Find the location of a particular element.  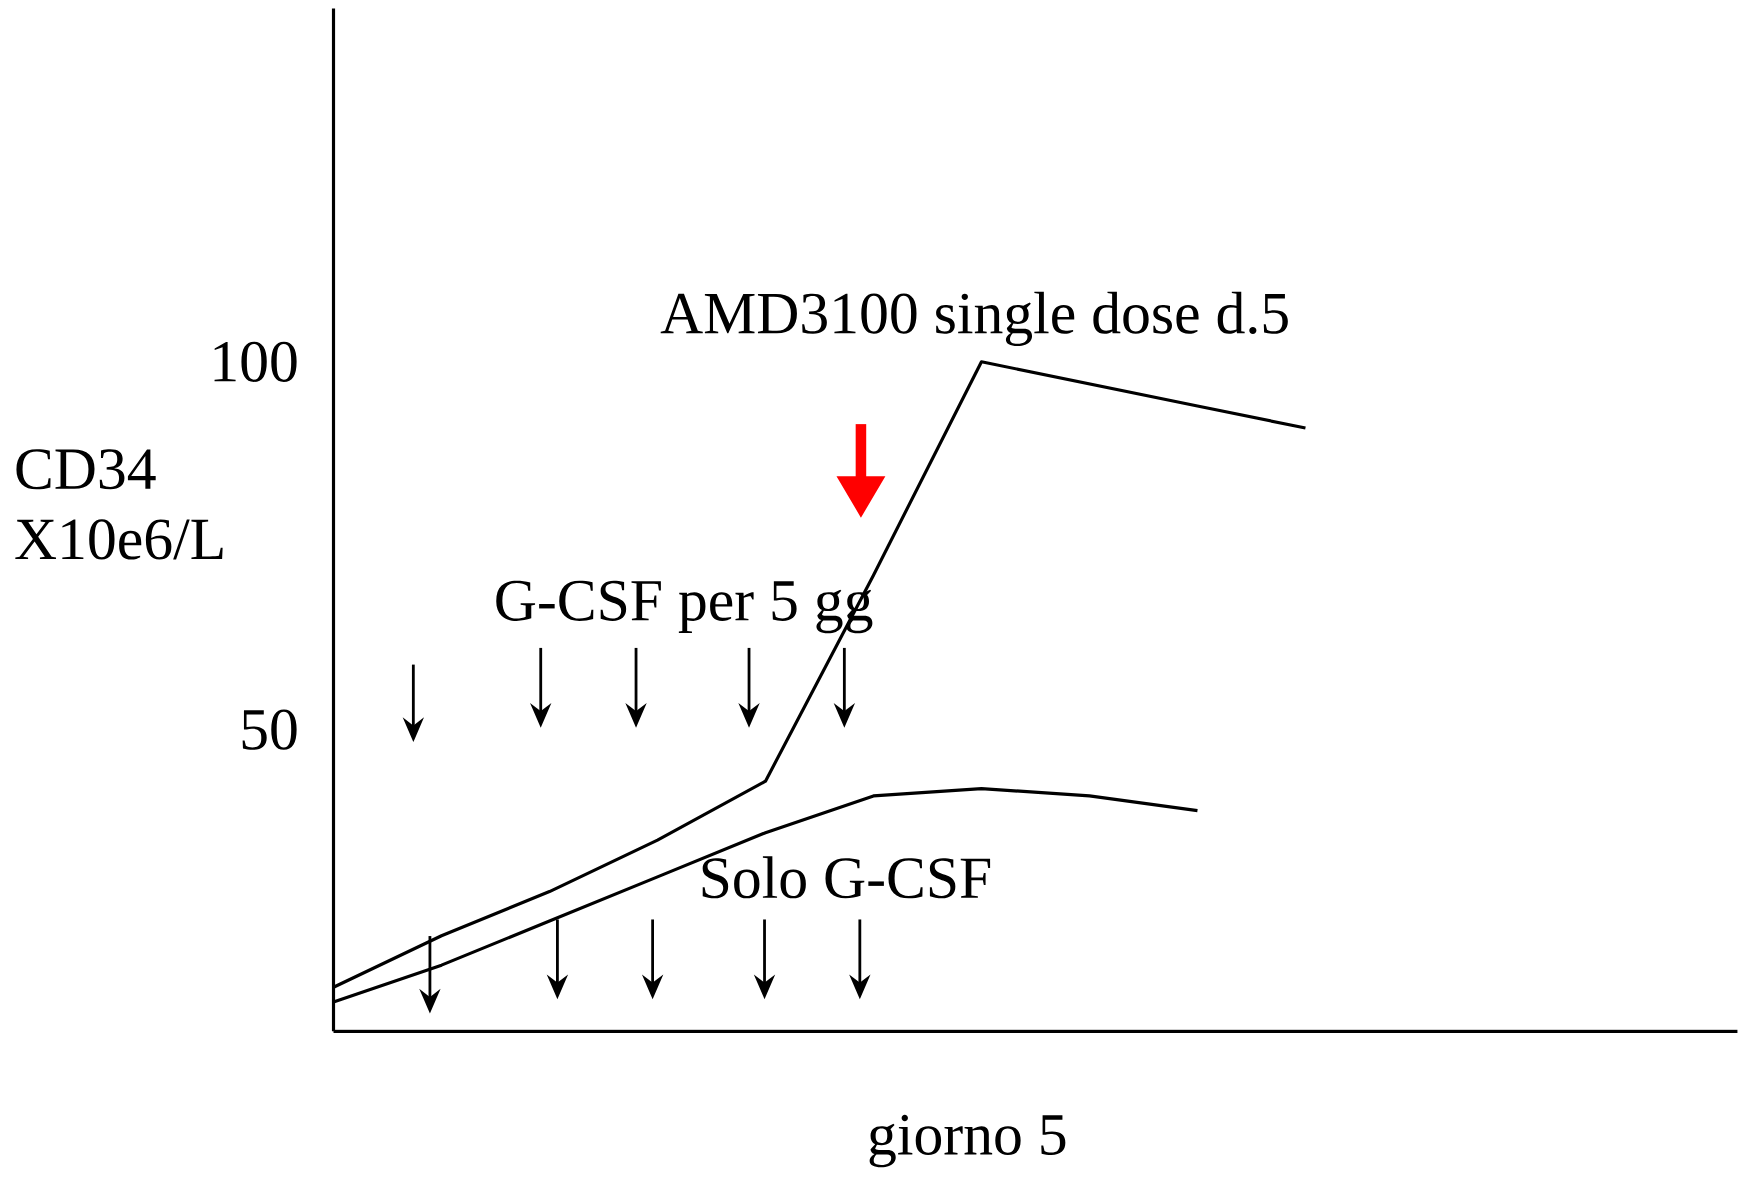

y-tick-label: 50 is located at coordinates (269, 729).